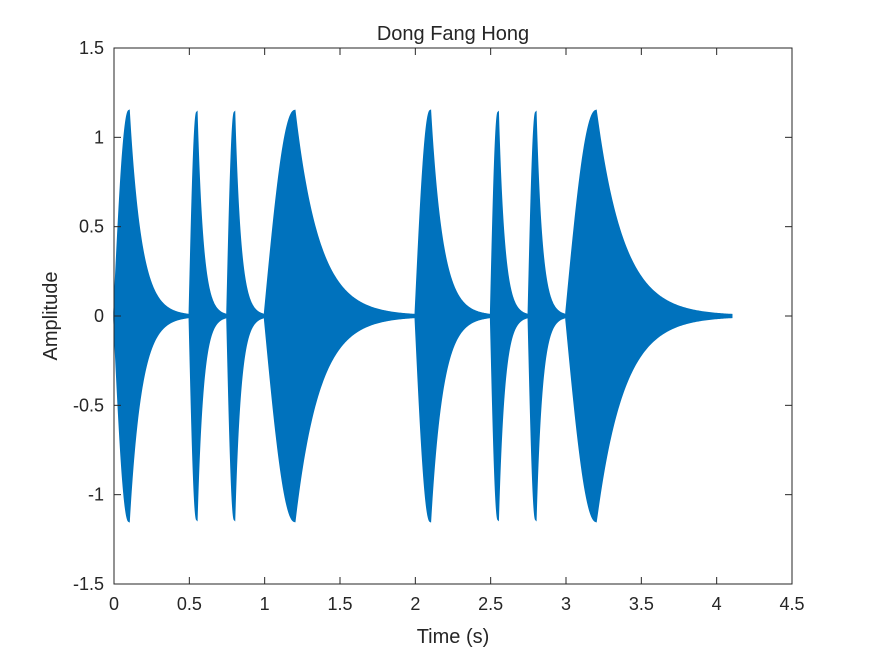  Describe the element at coordinates (189, 604) in the screenshot. I see `x-tick-label: 0.5` at that location.